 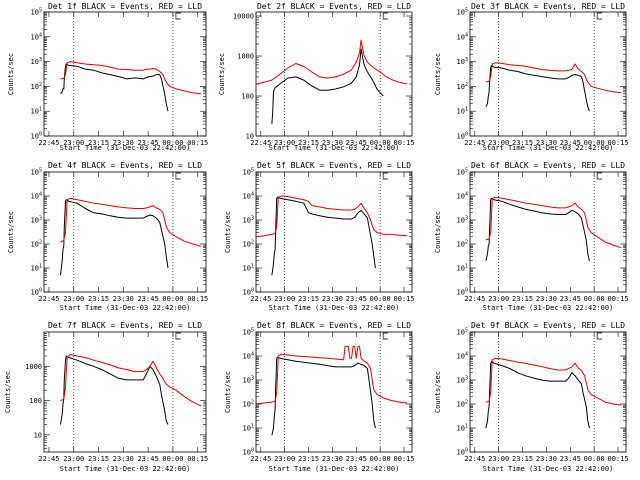 I want to click on panel-8-xtick-label-6: 00:15, so click(x=404, y=459).